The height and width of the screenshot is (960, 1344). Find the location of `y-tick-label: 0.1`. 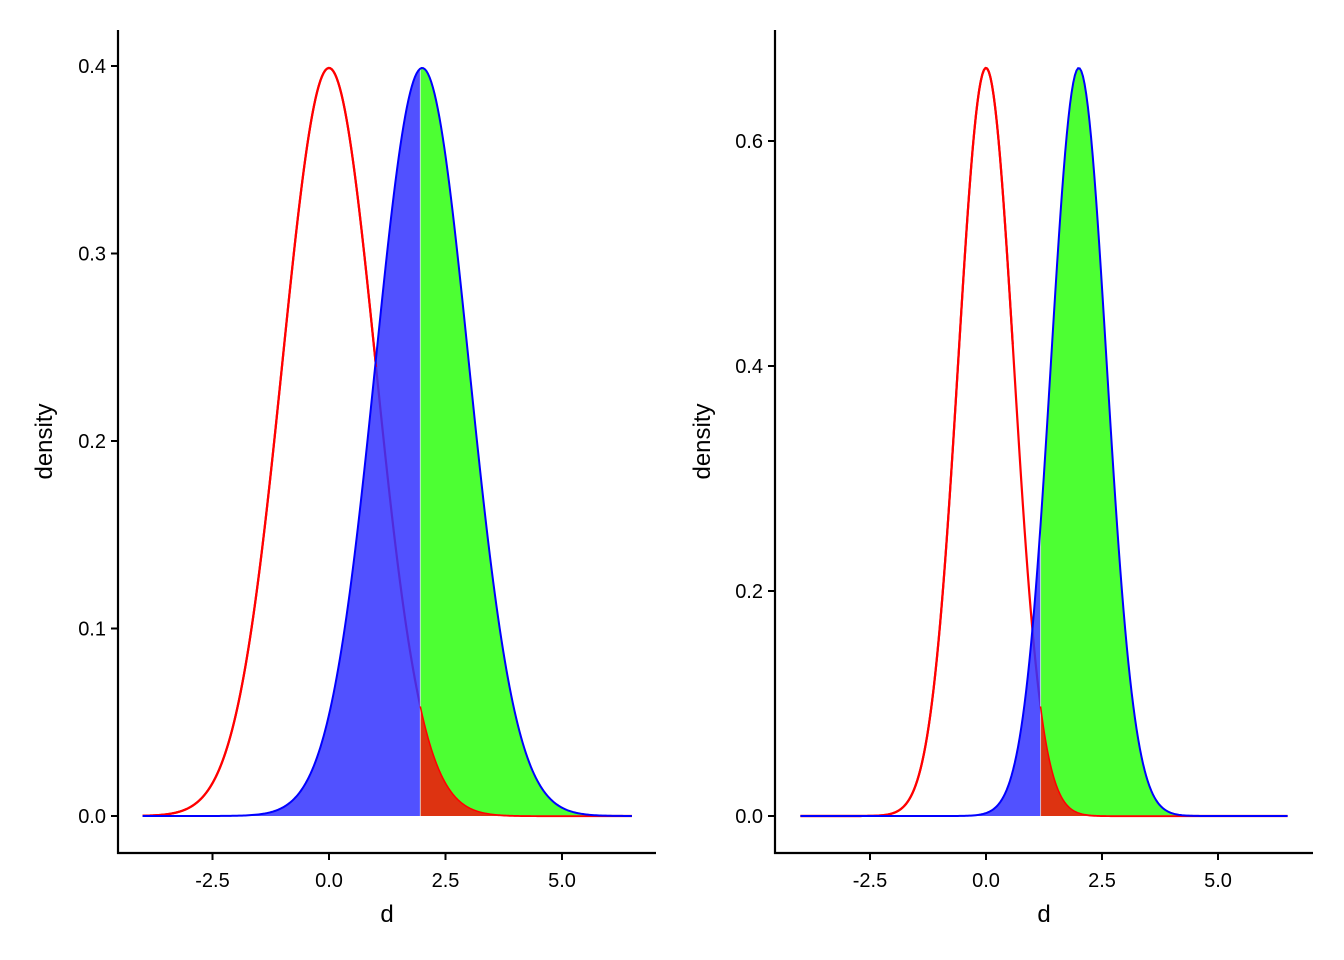

y-tick-label: 0.1 is located at coordinates (92, 630).